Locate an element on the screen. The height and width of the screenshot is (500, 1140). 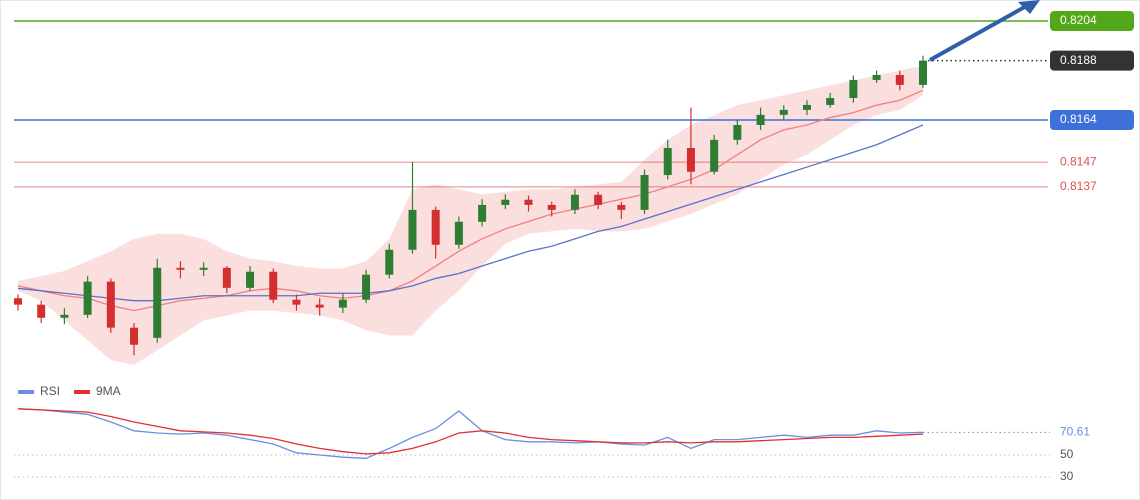
y-tick-label: 50 is located at coordinates (1067, 454).